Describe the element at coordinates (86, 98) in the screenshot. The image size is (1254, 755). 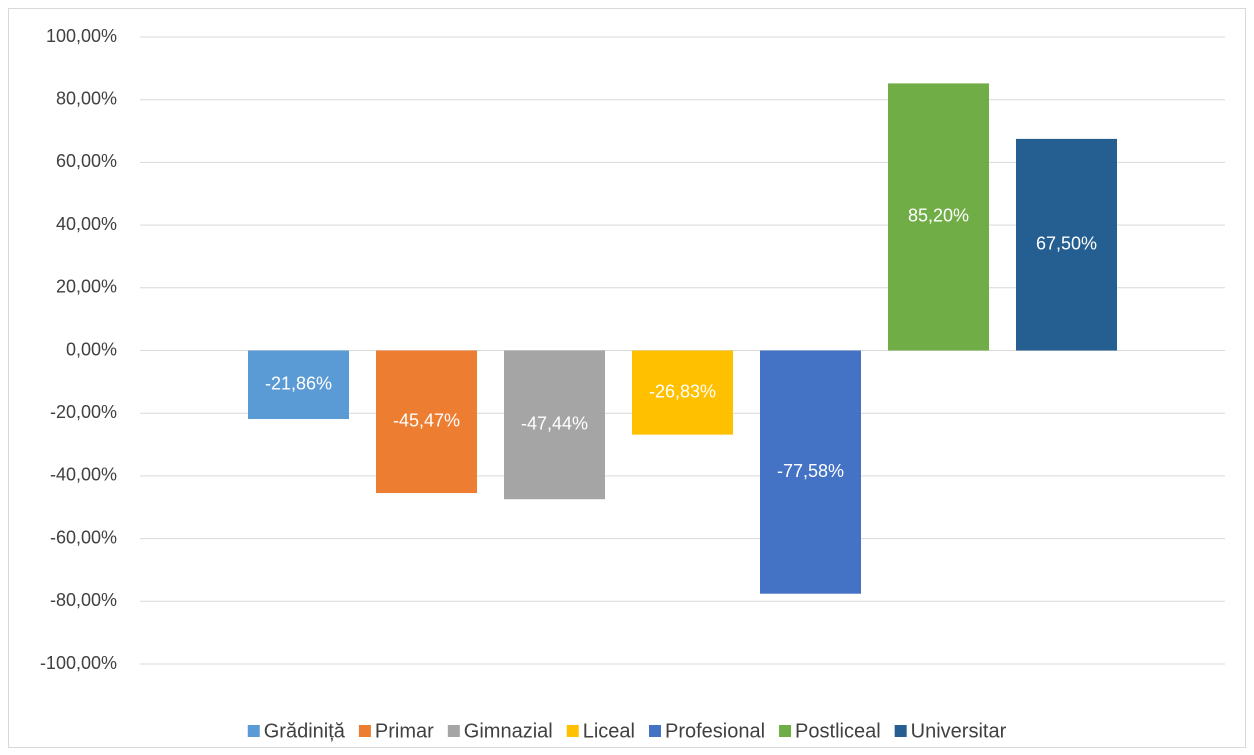
I see `y-tick-label: 80,00%` at that location.